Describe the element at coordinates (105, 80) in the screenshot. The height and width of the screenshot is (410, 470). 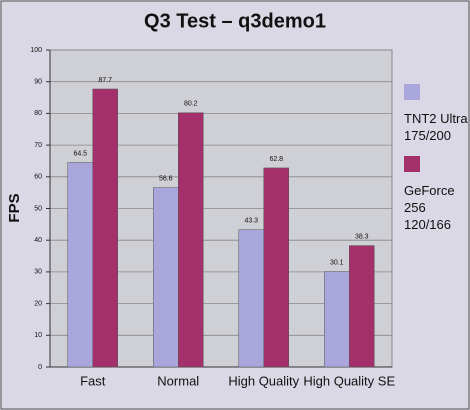
I see `data-label: 87.7` at that location.